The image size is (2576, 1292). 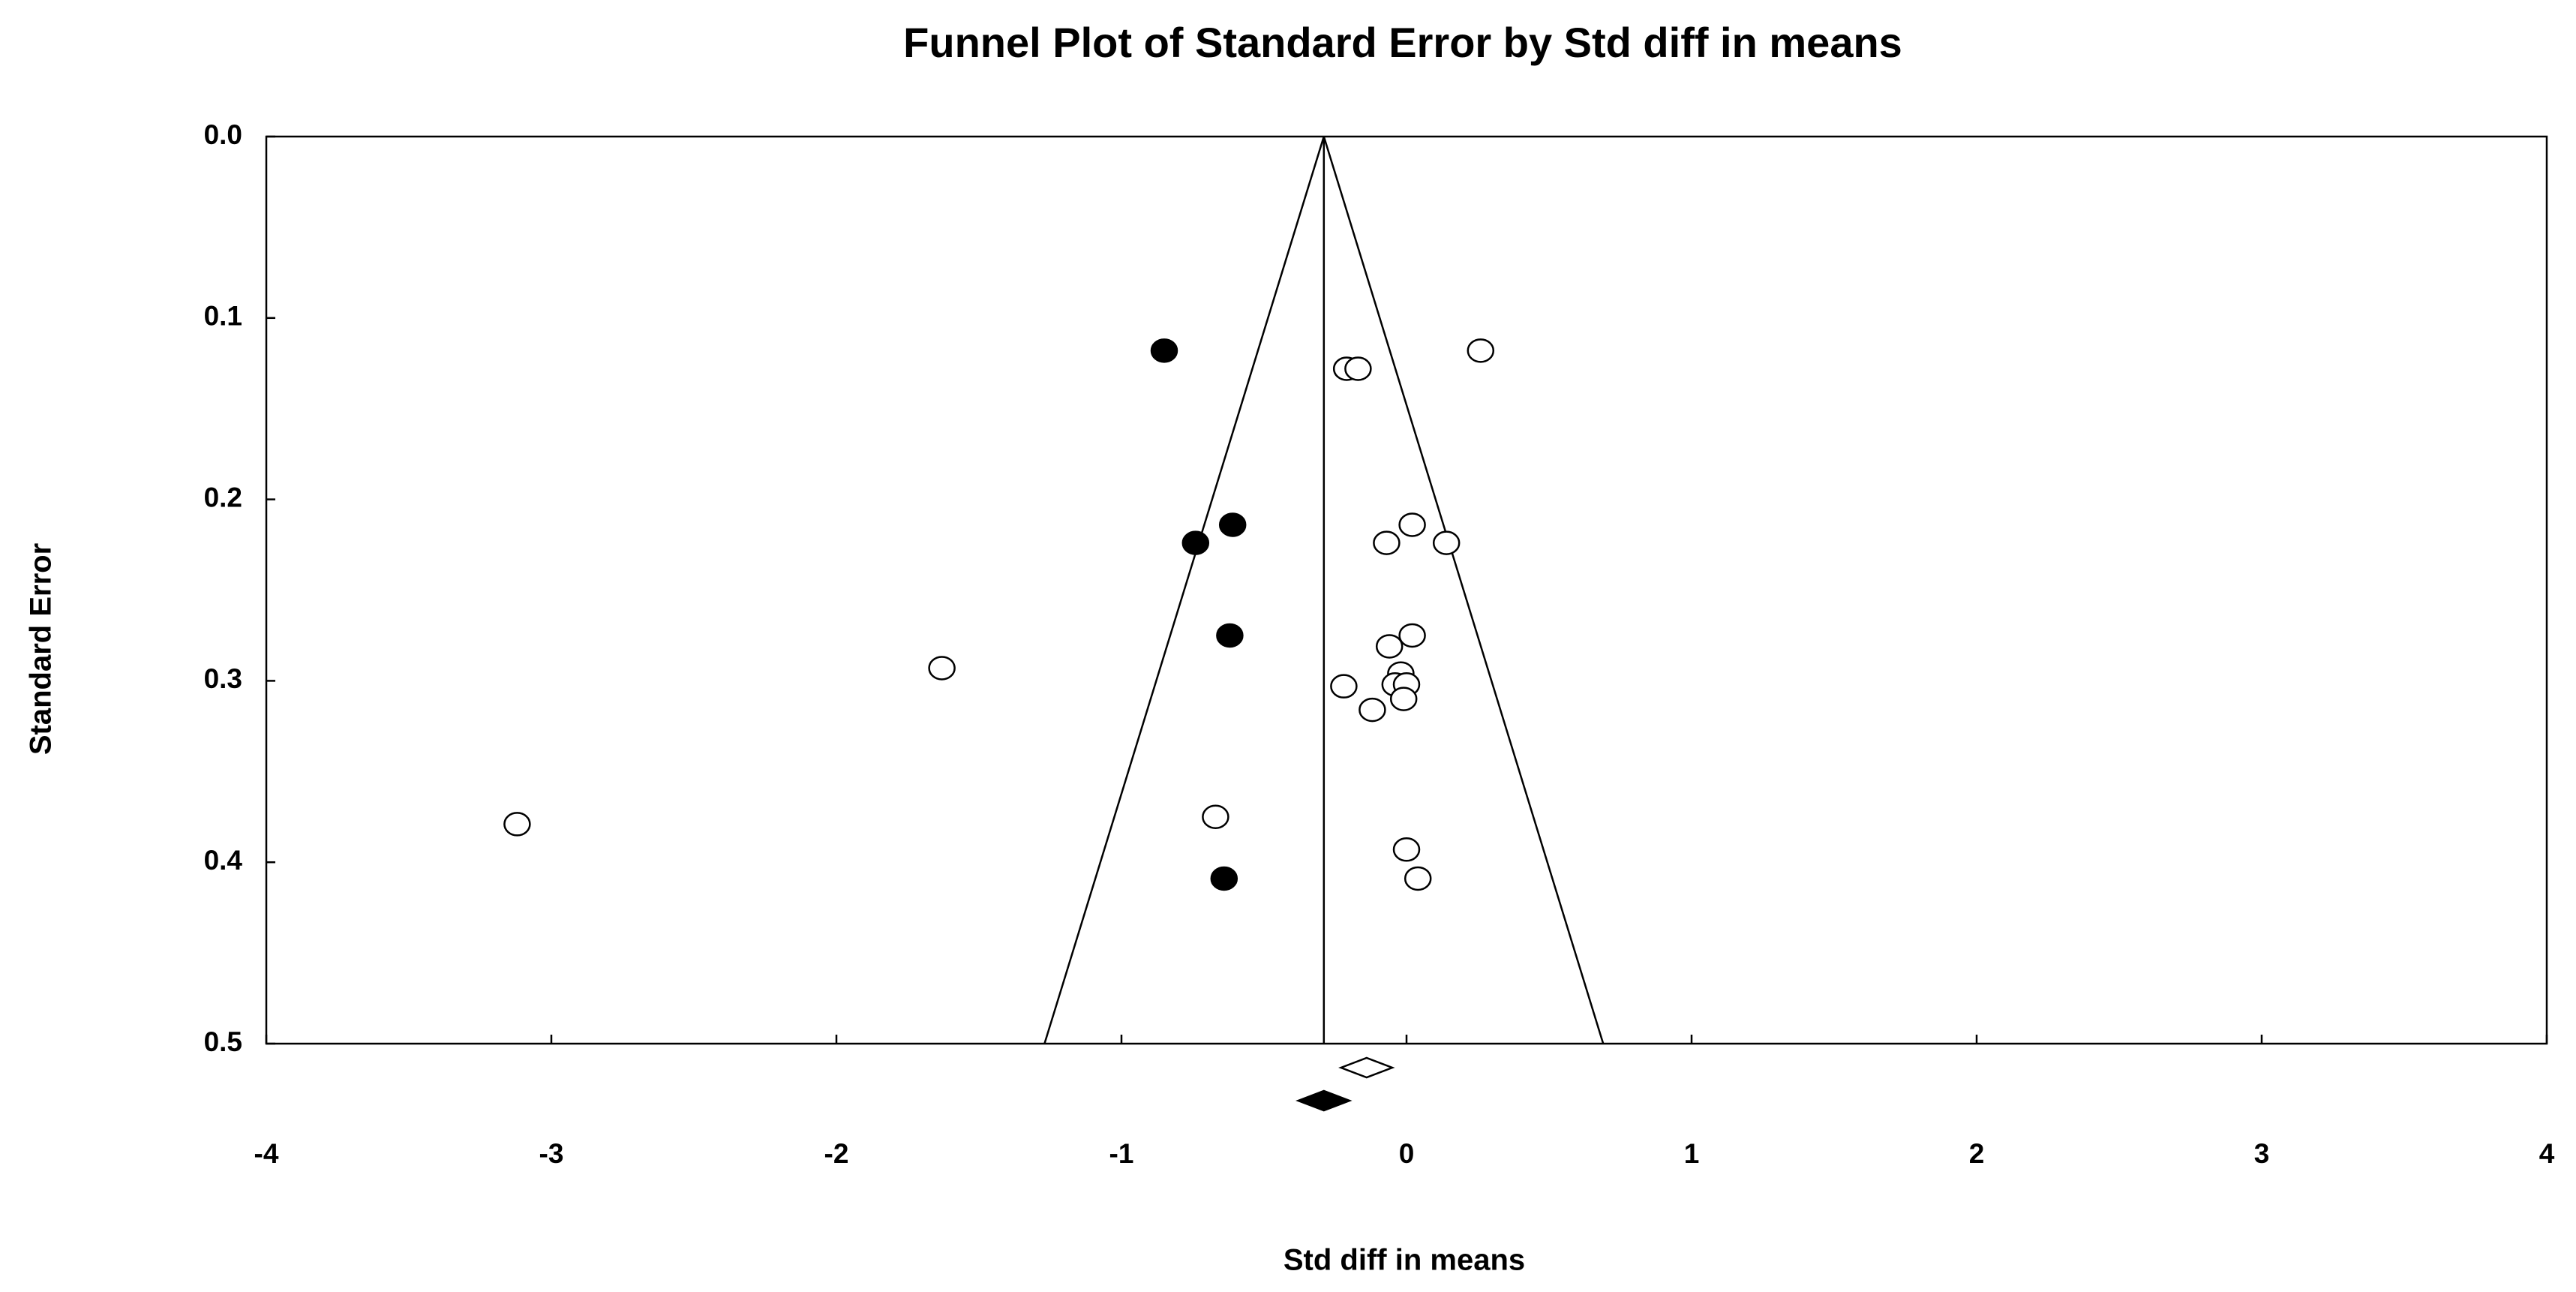 I want to click on x-axis-label: Std diff in means, so click(x=1404, y=1261).